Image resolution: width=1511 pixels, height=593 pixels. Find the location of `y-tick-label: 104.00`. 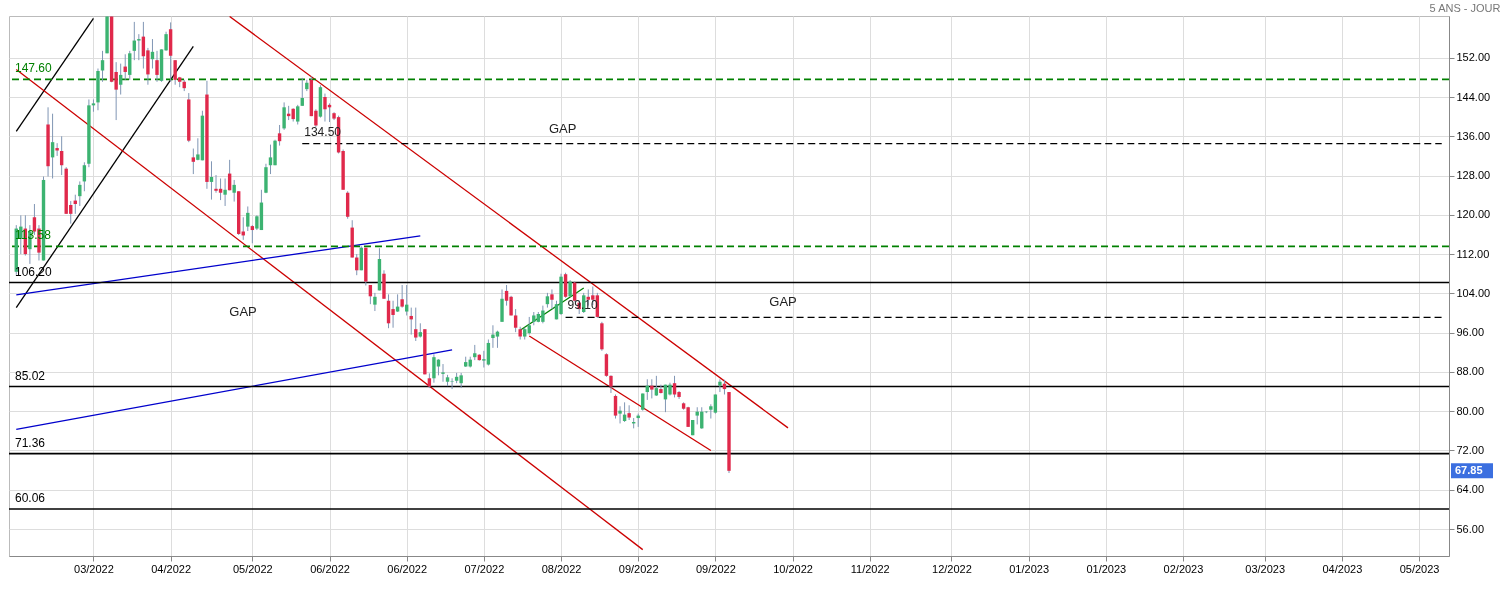

y-tick-label: 104.00 is located at coordinates (1473, 292).